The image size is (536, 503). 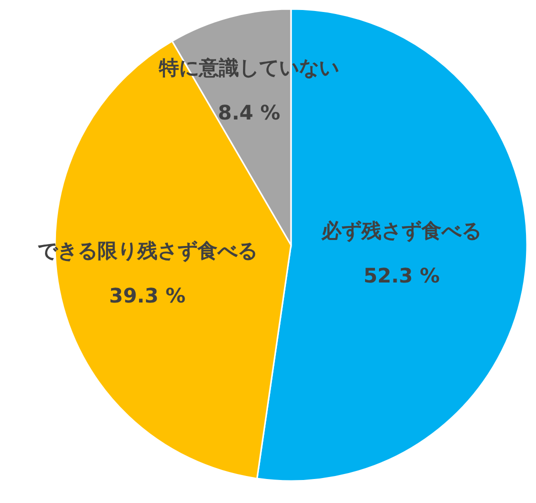 What do you see at coordinates (147, 295) in the screenshot?
I see `data-label: 39.3 %` at bounding box center [147, 295].